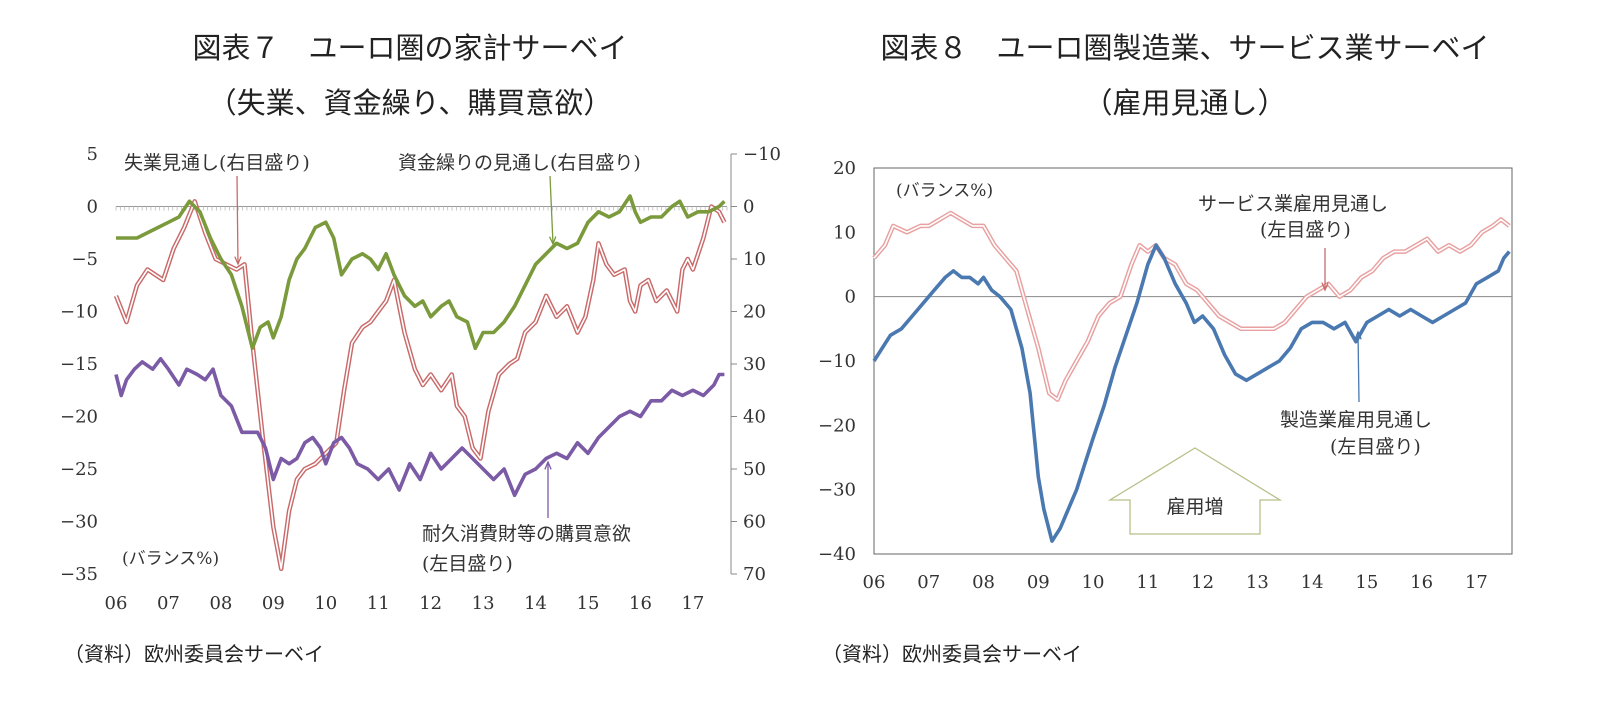 The image size is (1606, 717). Describe the element at coordinates (551, 210) in the screenshot. I see `left-arrow-finance` at that location.